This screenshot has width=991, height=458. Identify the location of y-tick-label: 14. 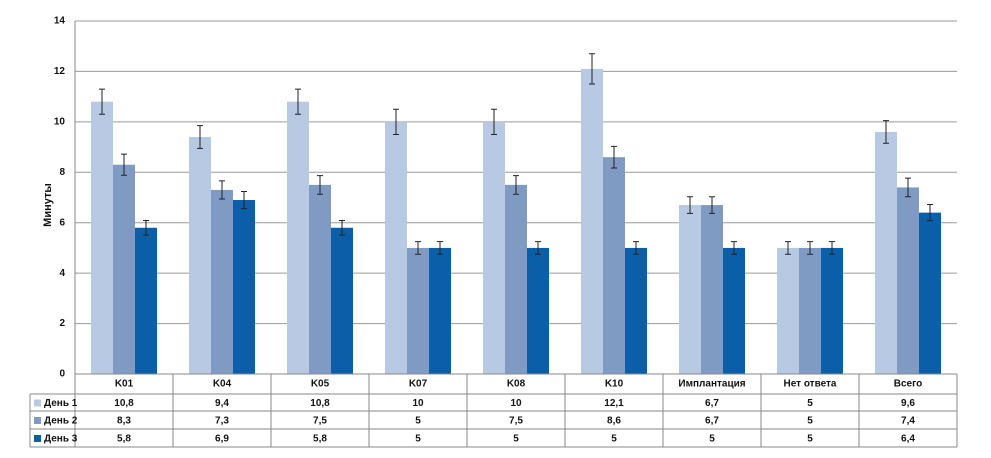
(60, 21).